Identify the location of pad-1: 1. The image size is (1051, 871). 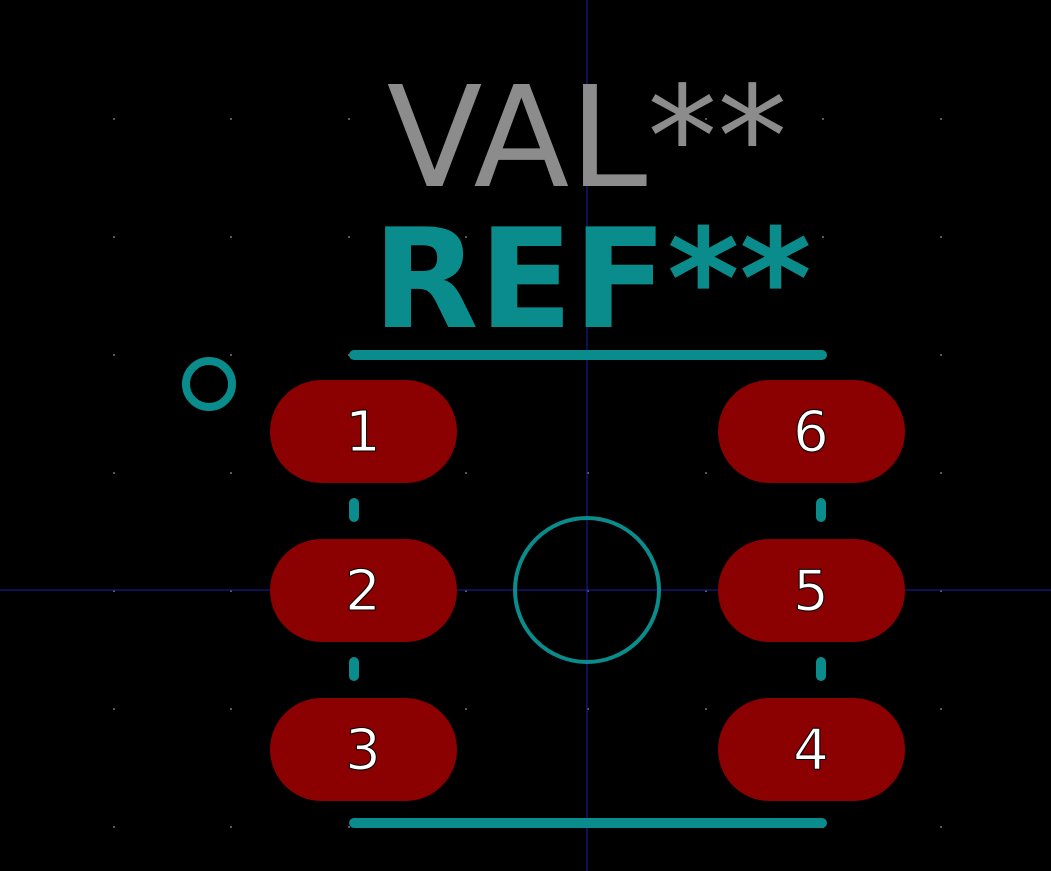
(363, 431).